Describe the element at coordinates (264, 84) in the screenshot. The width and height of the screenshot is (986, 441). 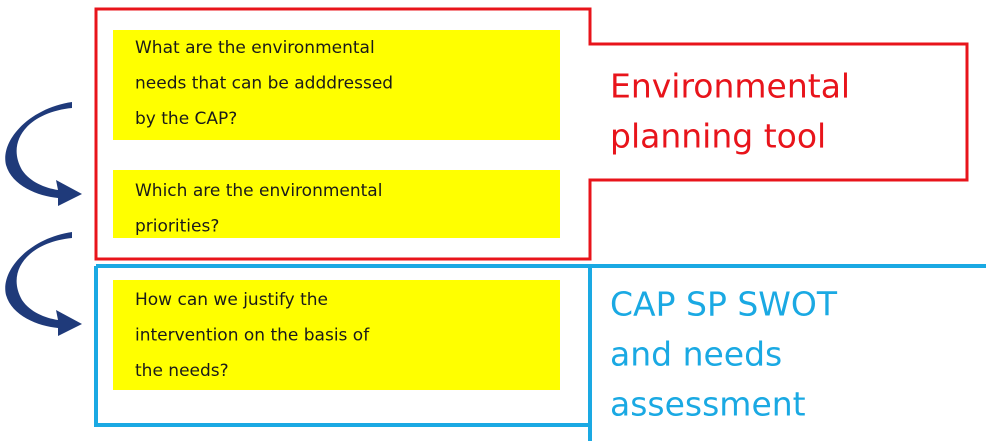
I see `question-text: needs that can be adddressed` at that location.